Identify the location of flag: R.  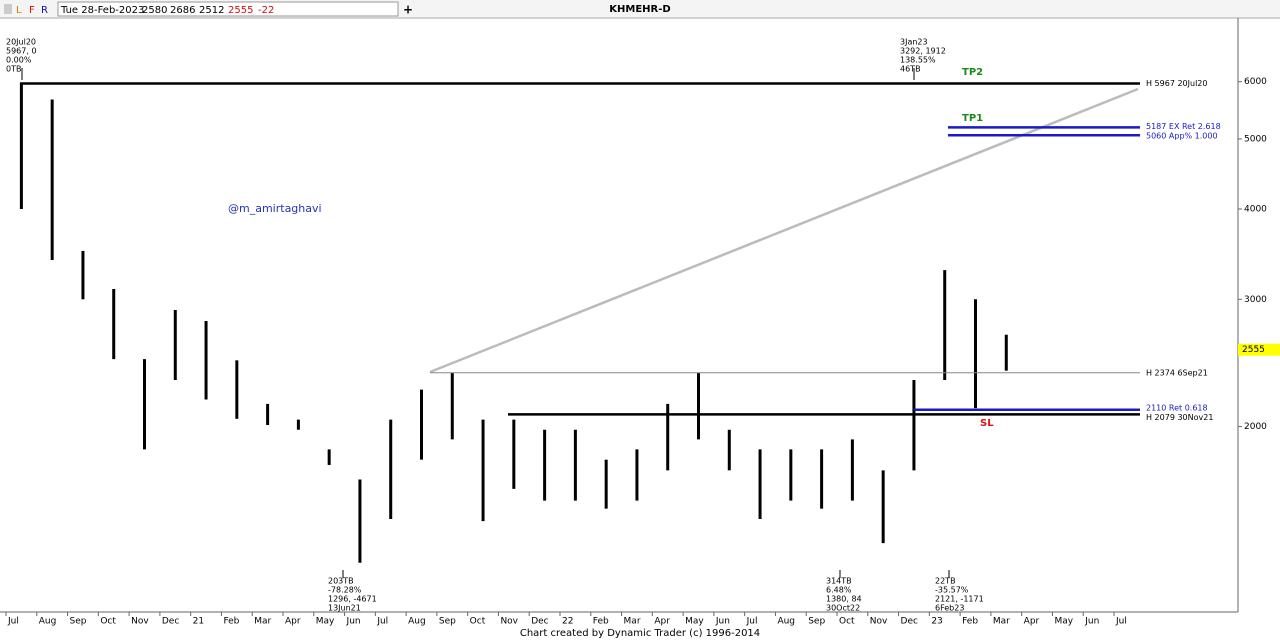
(44, 10).